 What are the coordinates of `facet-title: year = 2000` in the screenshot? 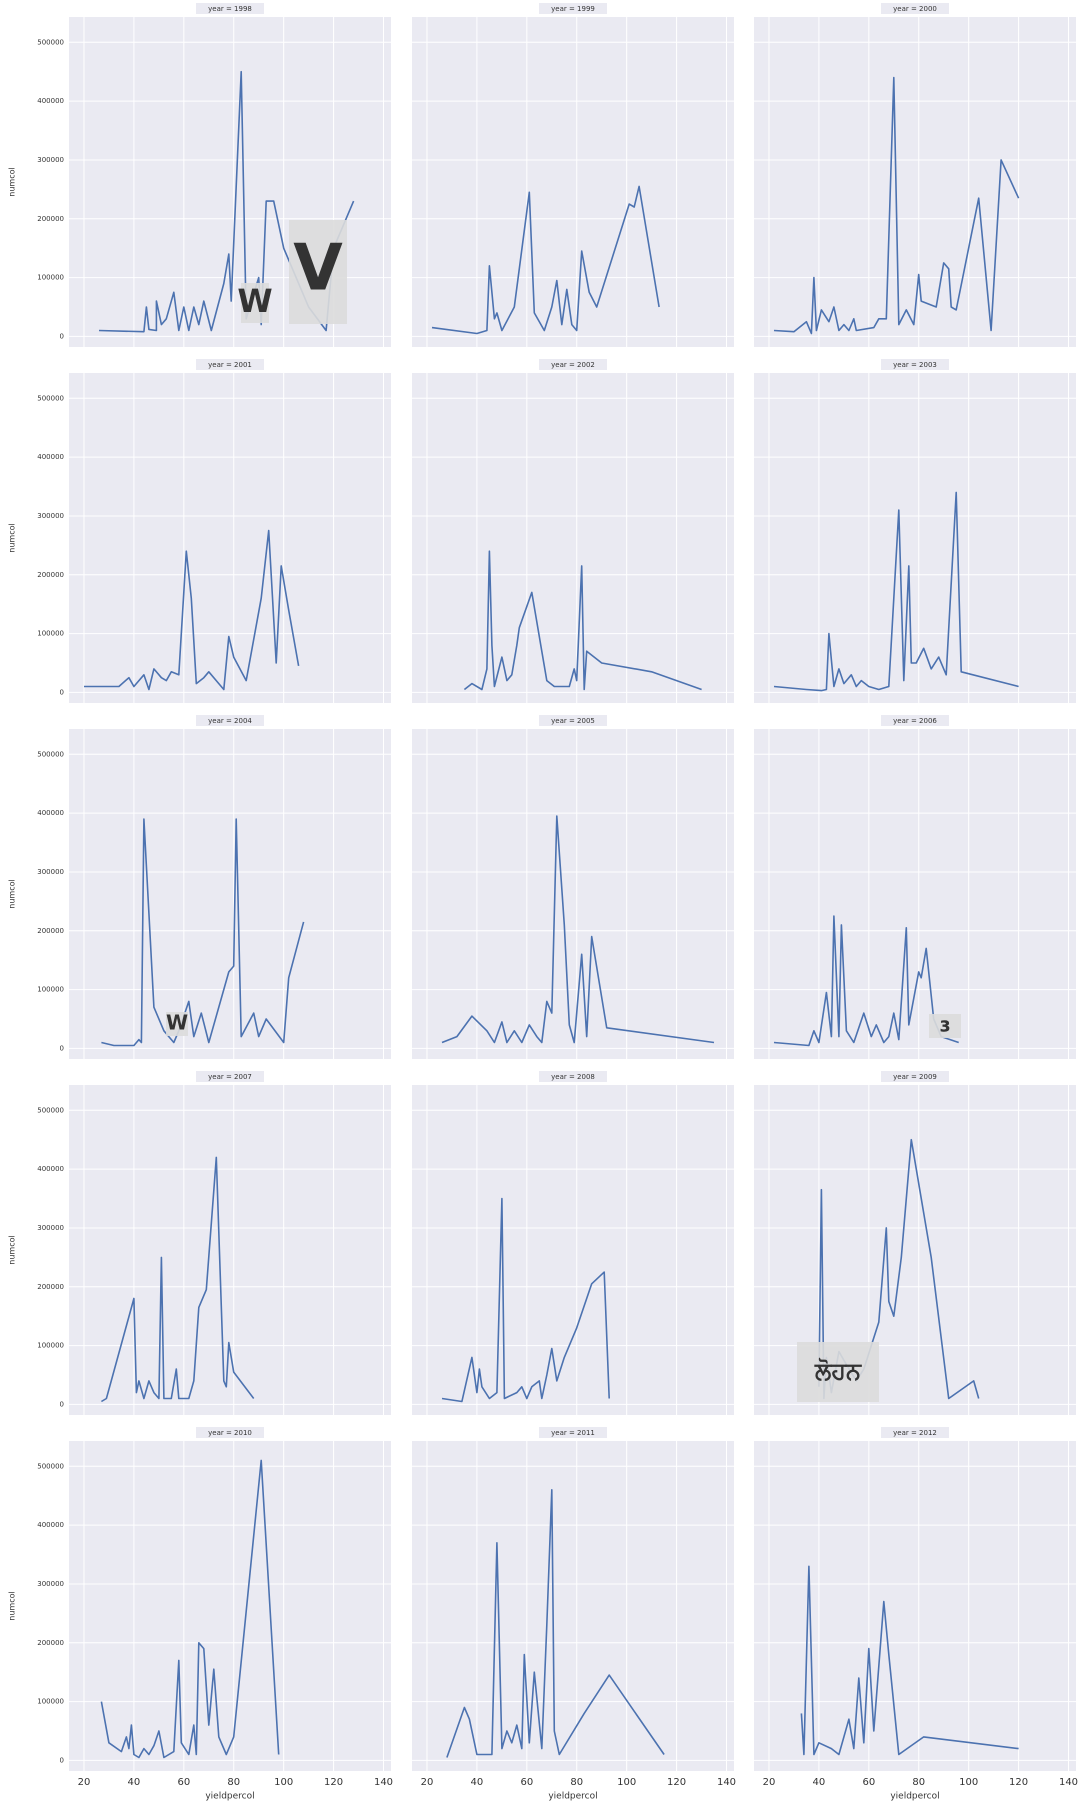 It's located at (915, 9).